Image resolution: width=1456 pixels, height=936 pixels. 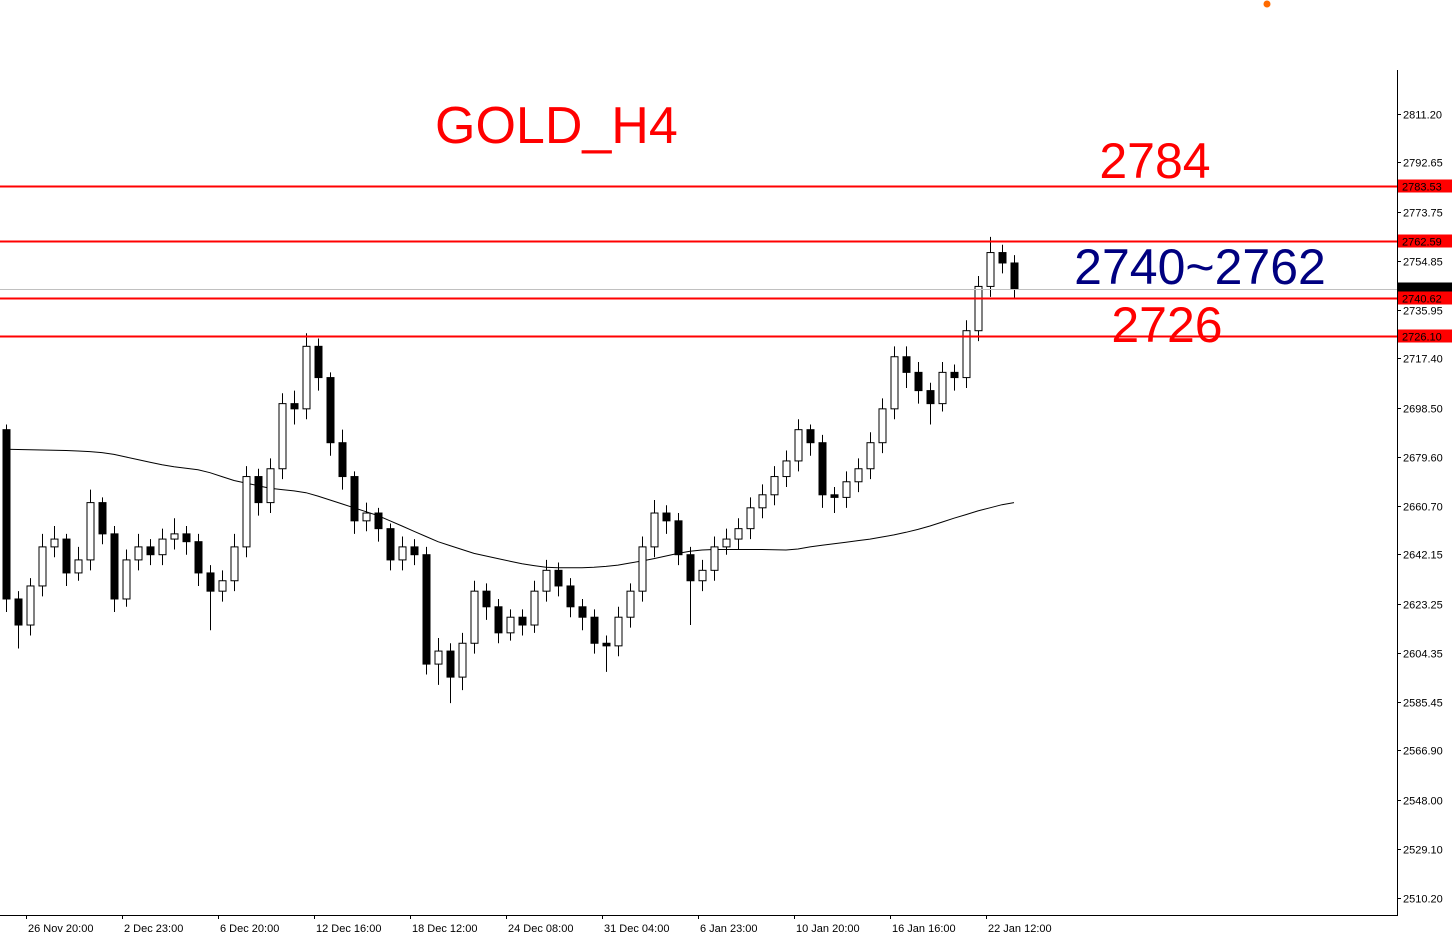 I want to click on y-tick-label: 2510.20, so click(x=1423, y=900).